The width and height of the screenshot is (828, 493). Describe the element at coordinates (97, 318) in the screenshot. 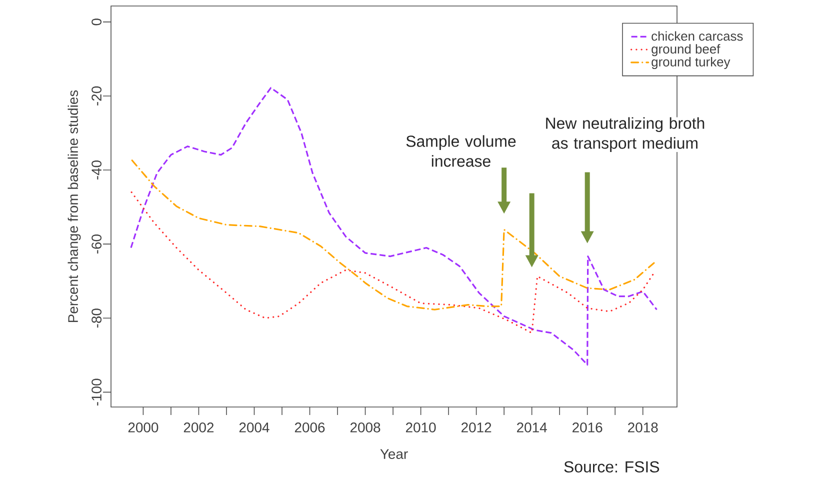

I see `y-tick-label: -80` at that location.